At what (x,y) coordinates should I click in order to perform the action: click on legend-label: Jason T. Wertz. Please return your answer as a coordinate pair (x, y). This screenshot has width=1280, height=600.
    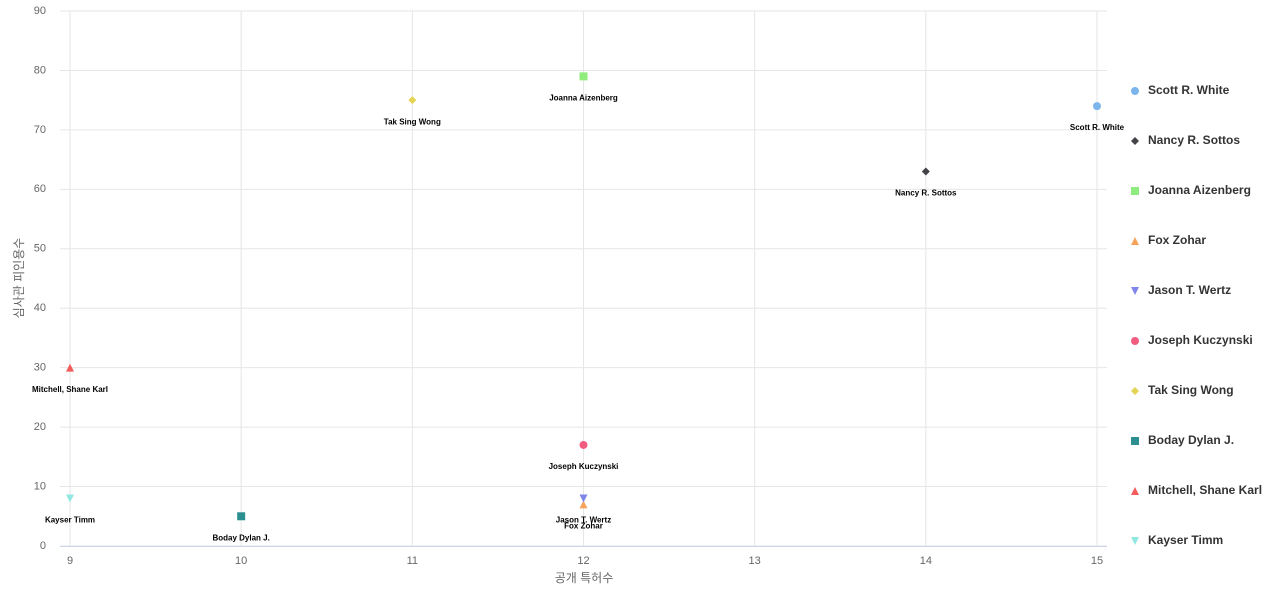
    Looking at the image, I should click on (1189, 290).